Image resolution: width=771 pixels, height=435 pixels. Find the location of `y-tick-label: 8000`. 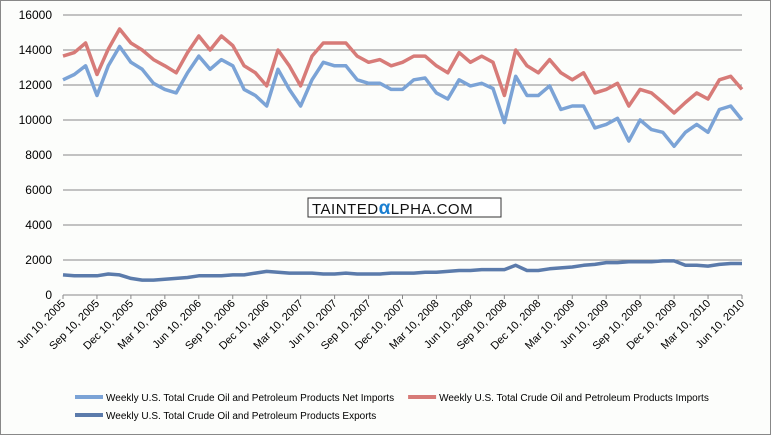

y-tick-label: 8000 is located at coordinates (38, 155).